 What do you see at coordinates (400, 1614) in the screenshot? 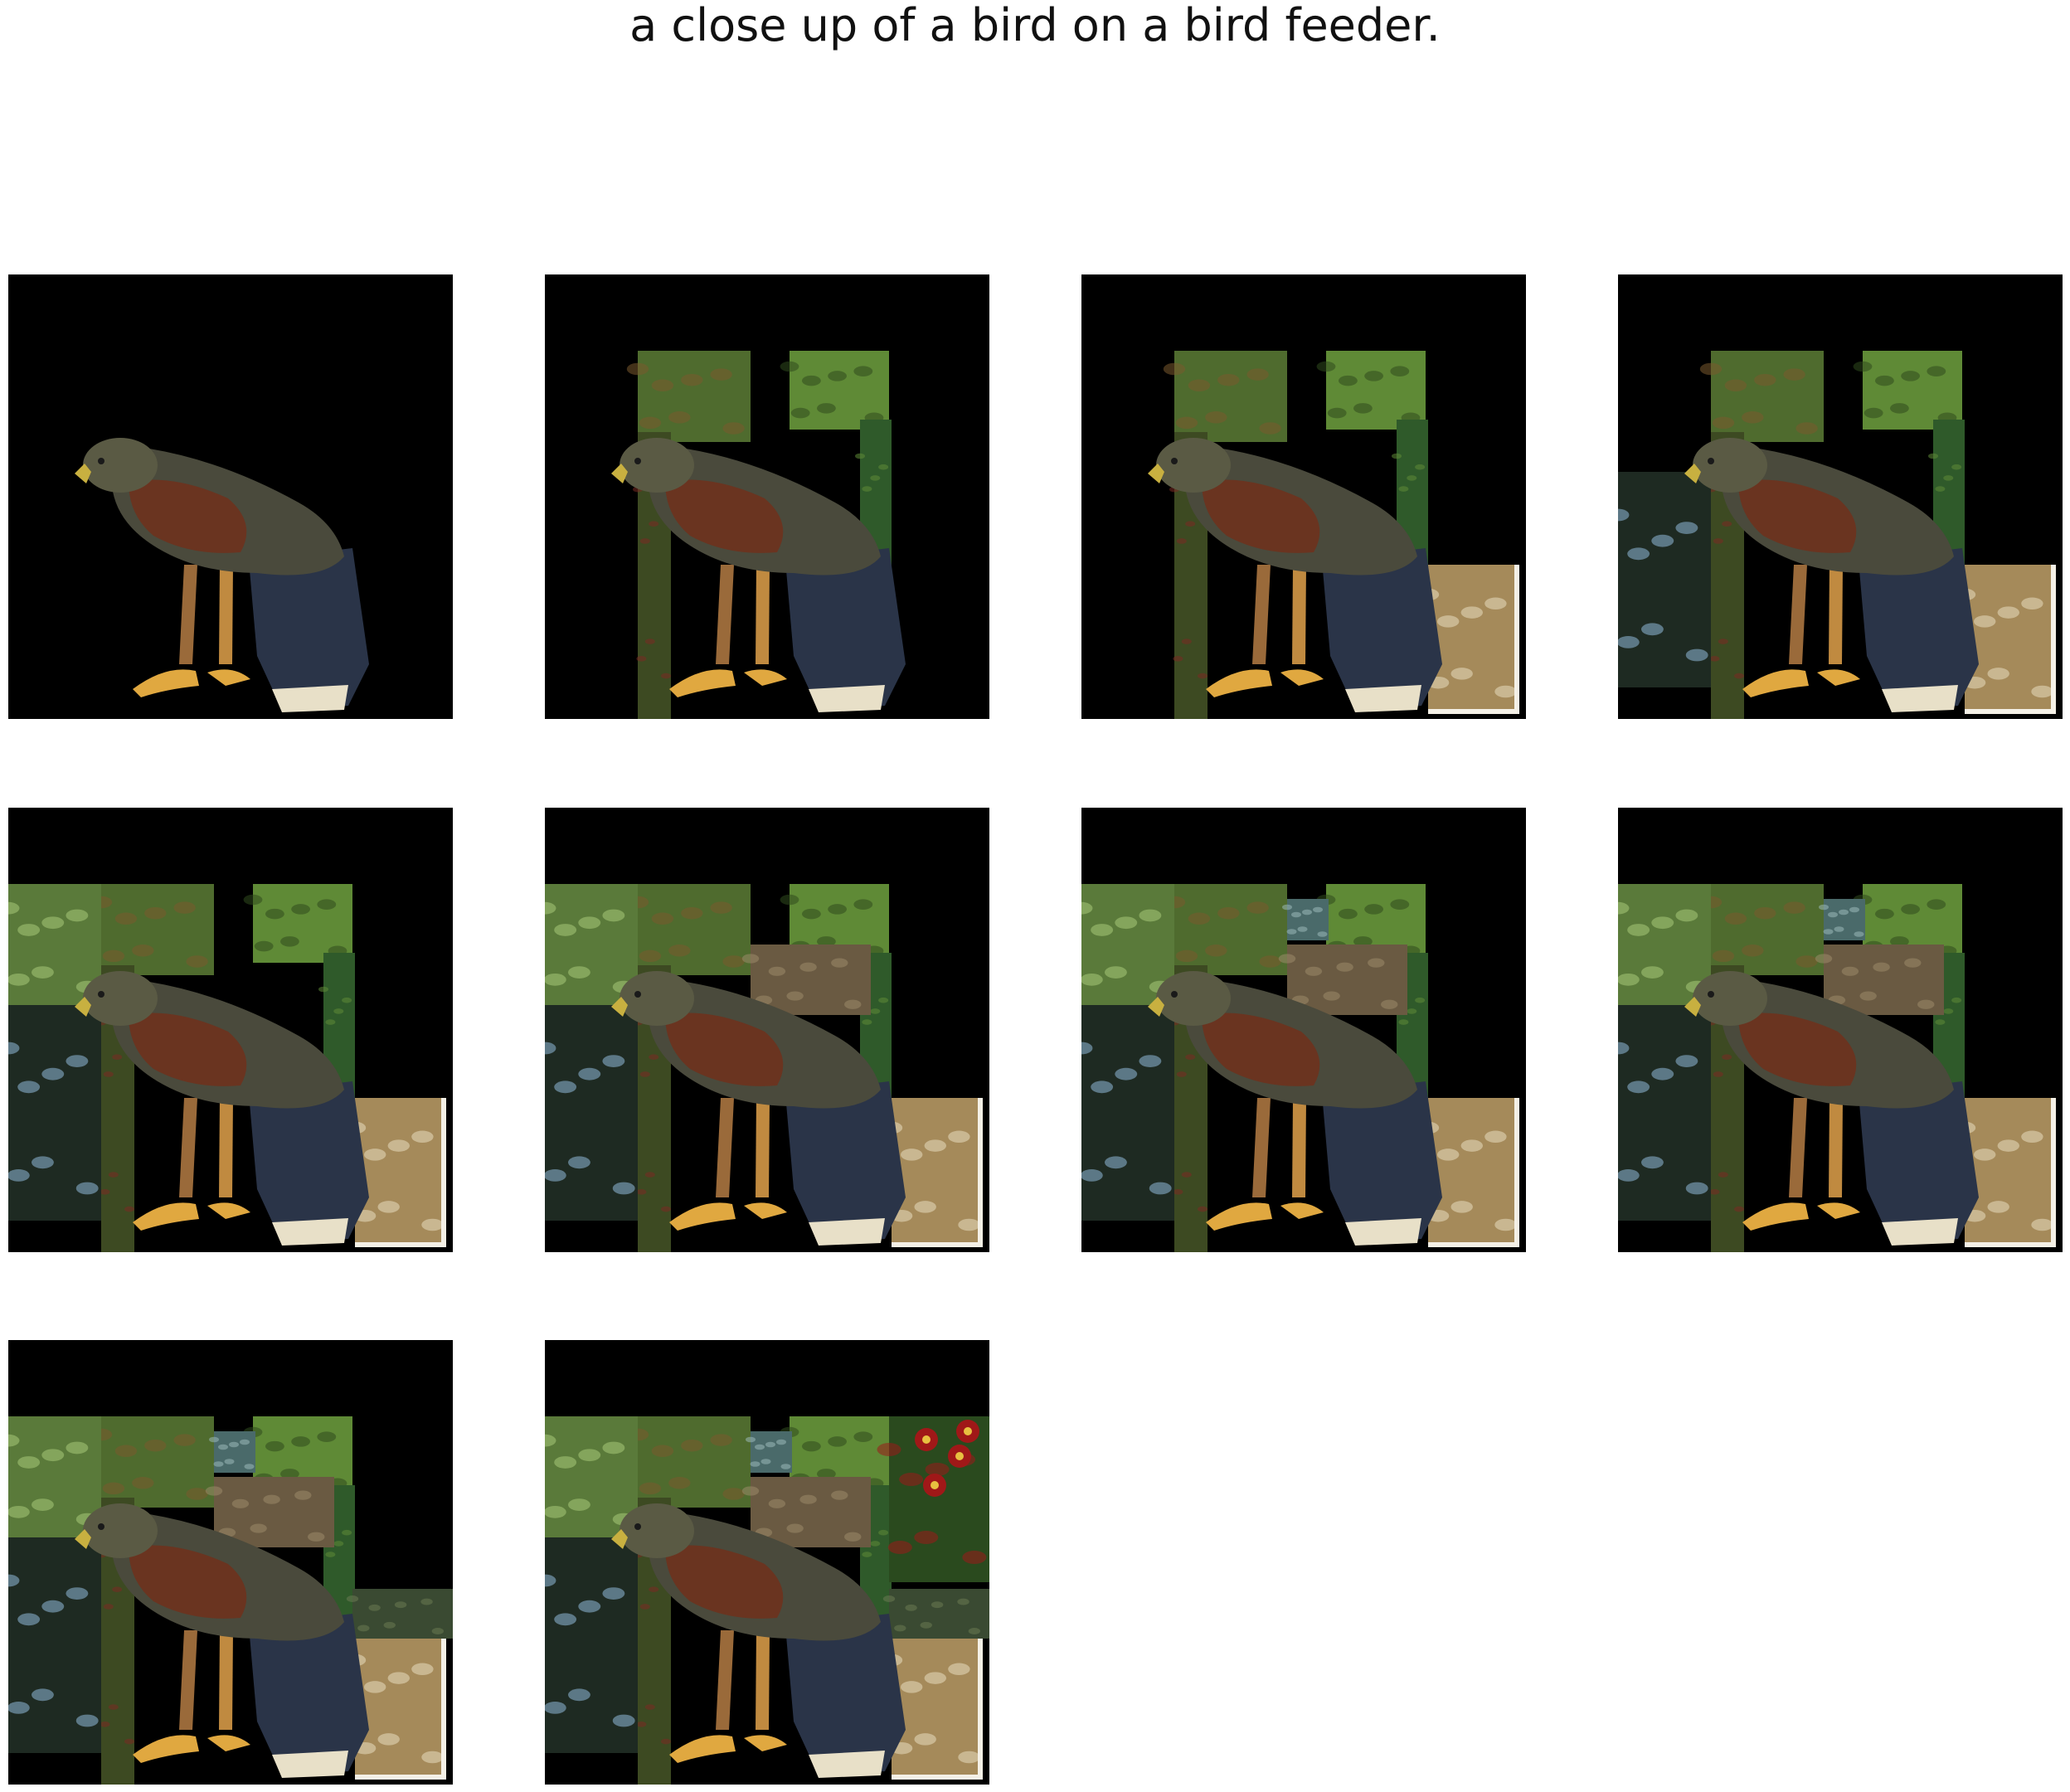
I see `shrub-right-patch` at bounding box center [400, 1614].